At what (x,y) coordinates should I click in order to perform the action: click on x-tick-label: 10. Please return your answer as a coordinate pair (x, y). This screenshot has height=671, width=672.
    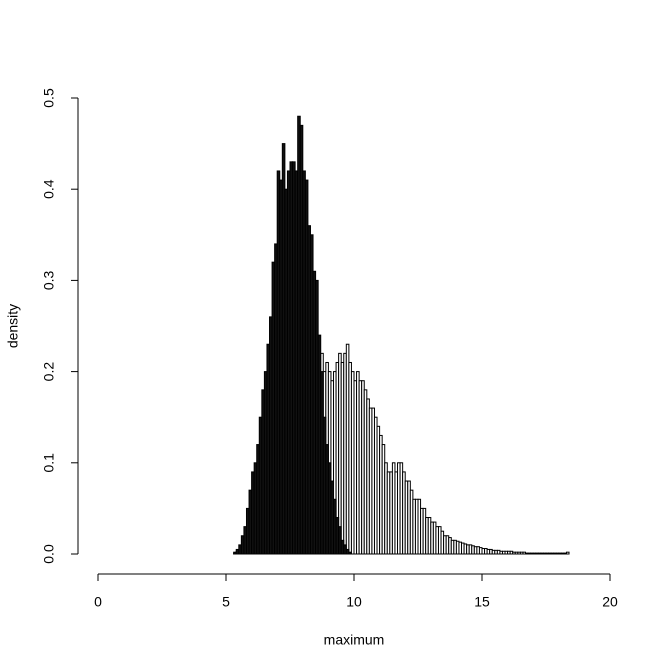
    Looking at the image, I should click on (354, 602).